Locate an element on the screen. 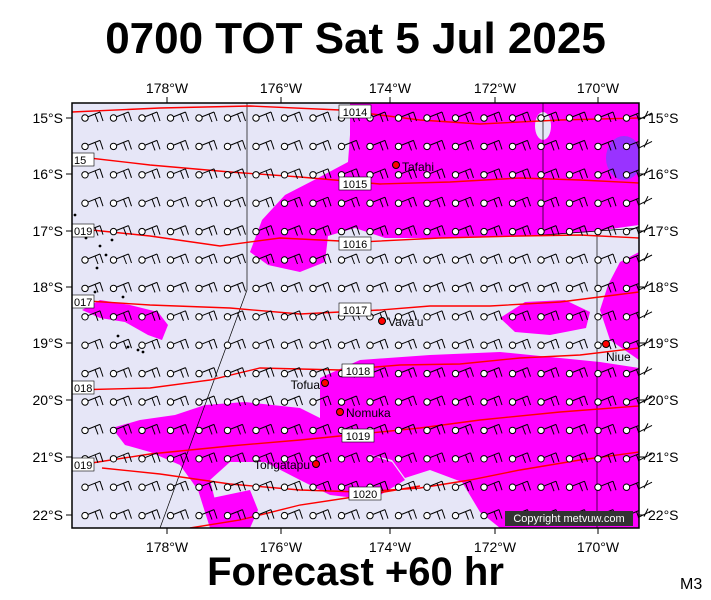 This screenshot has width=711, height=600. copyright-box is located at coordinates (569, 518).